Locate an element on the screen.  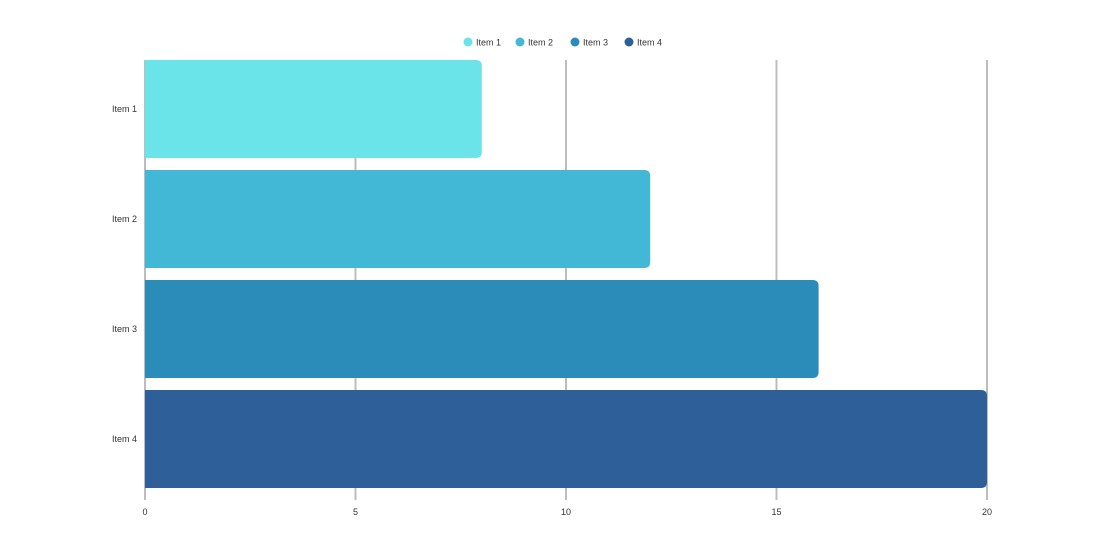
legend-label: Item 4 is located at coordinates (649, 43).